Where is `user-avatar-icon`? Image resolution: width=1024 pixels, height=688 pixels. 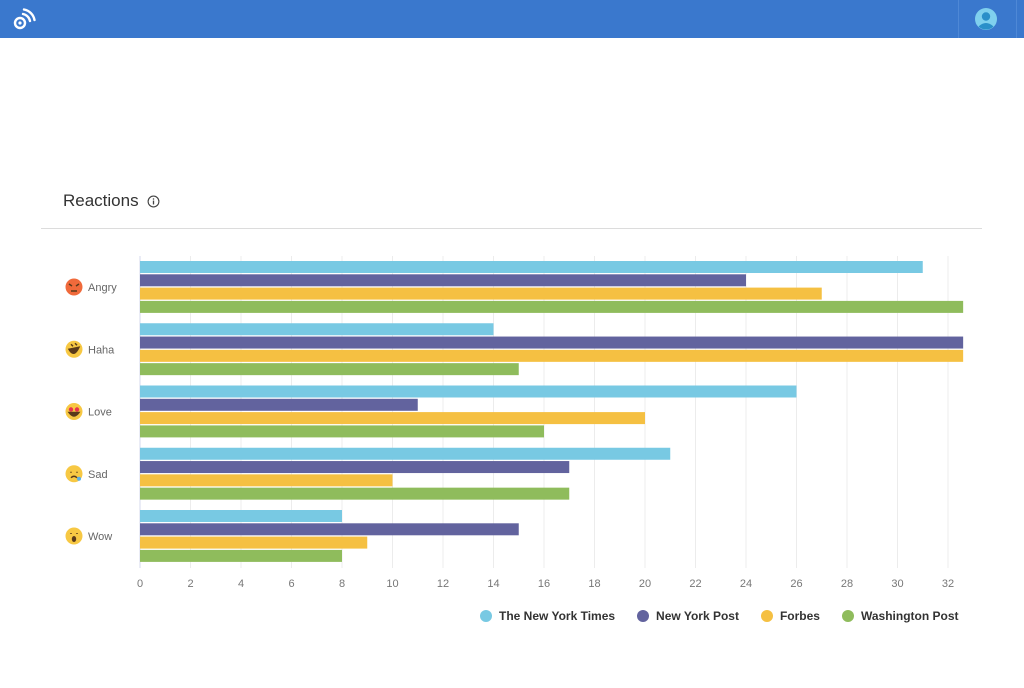 user-avatar-icon is located at coordinates (986, 19).